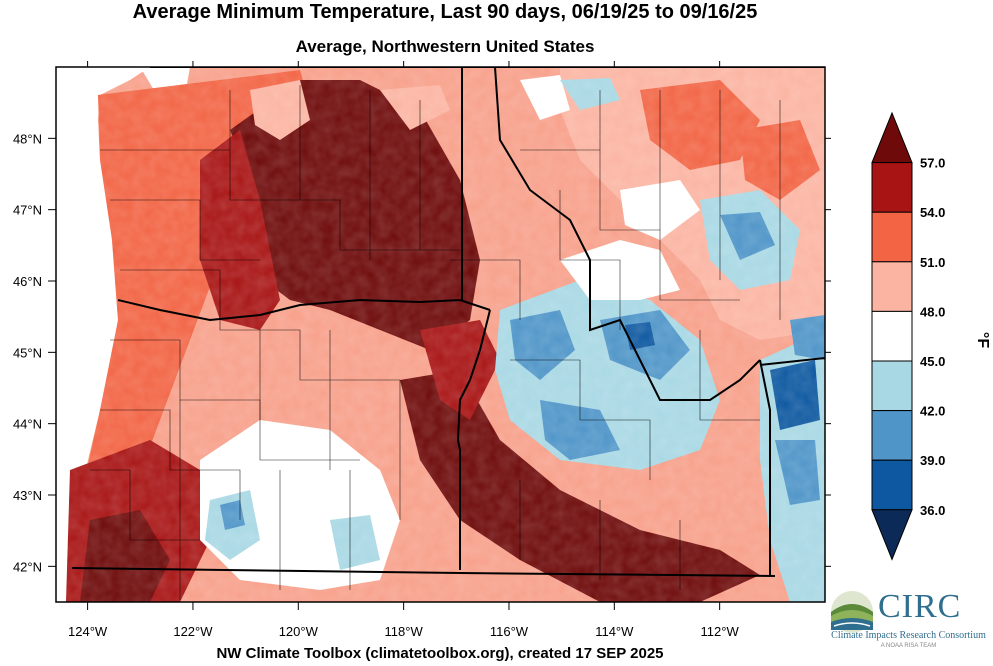  I want to click on lon-tick-label: 116°W, so click(509, 631).